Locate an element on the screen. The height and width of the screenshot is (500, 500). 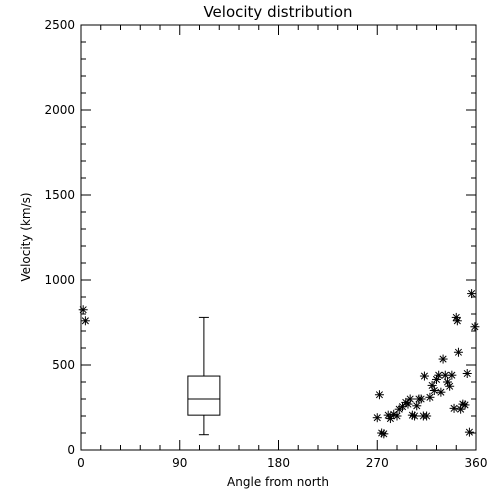
y-tick-label: 0 is located at coordinates (71, 450).